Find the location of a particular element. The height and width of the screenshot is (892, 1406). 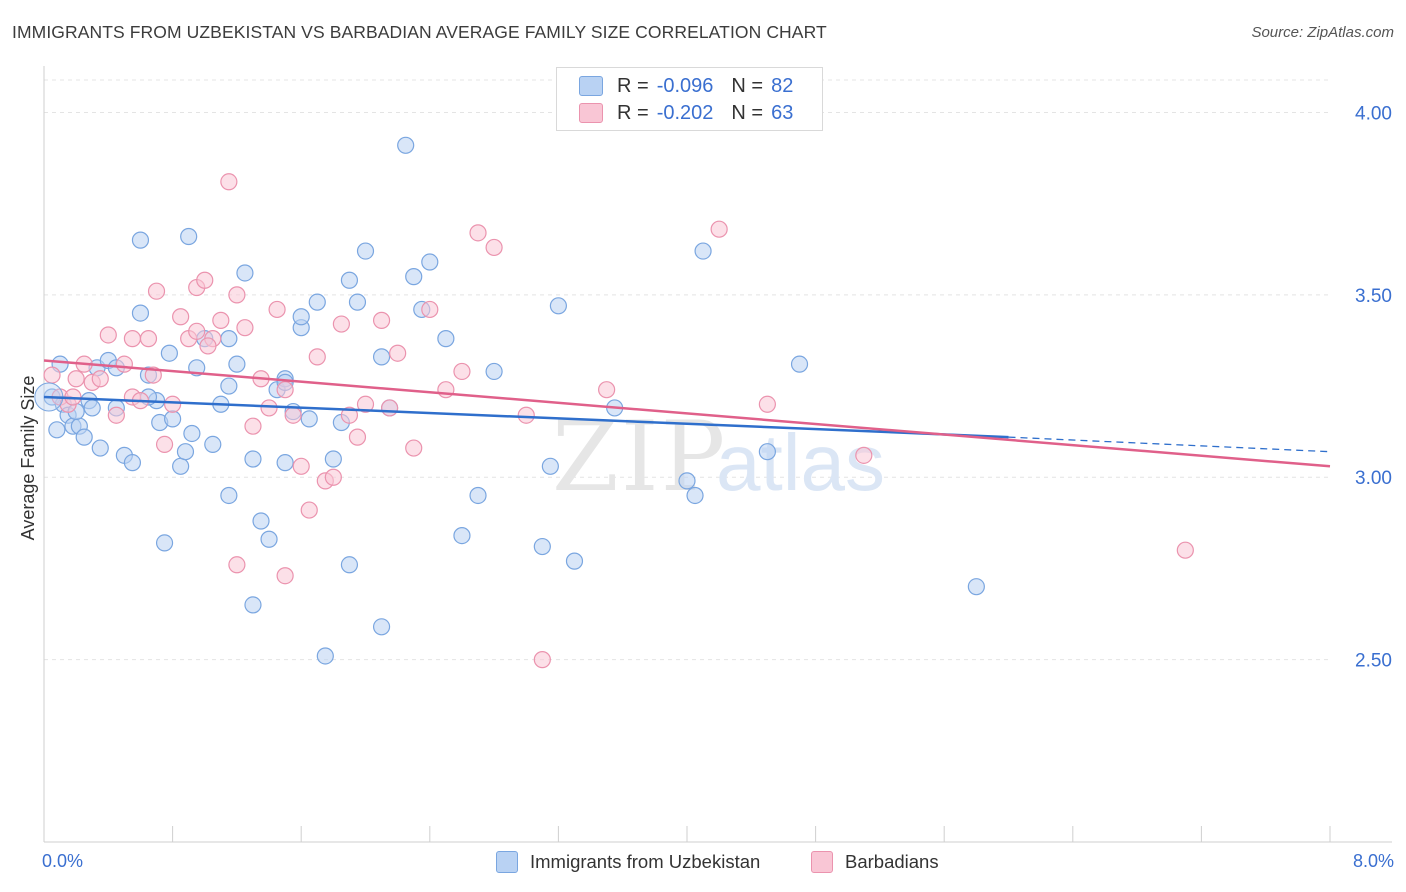

source-credit: Source: ZipAtlas.com is located at coordinates (1322, 32).